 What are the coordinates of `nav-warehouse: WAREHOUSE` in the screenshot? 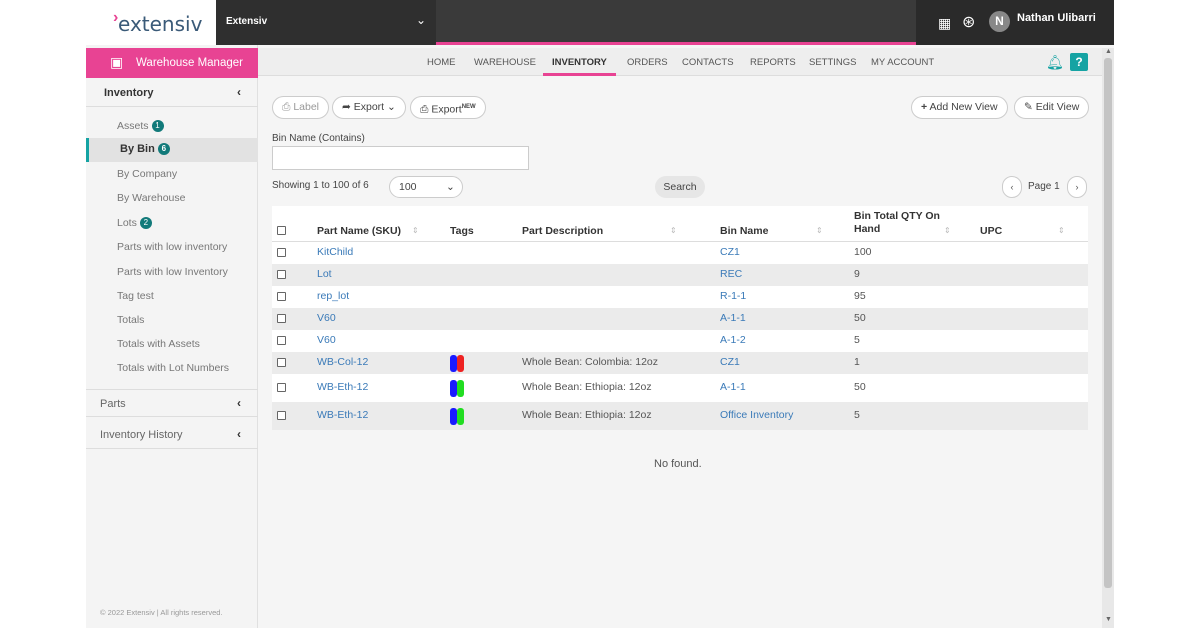 It's located at (505, 62).